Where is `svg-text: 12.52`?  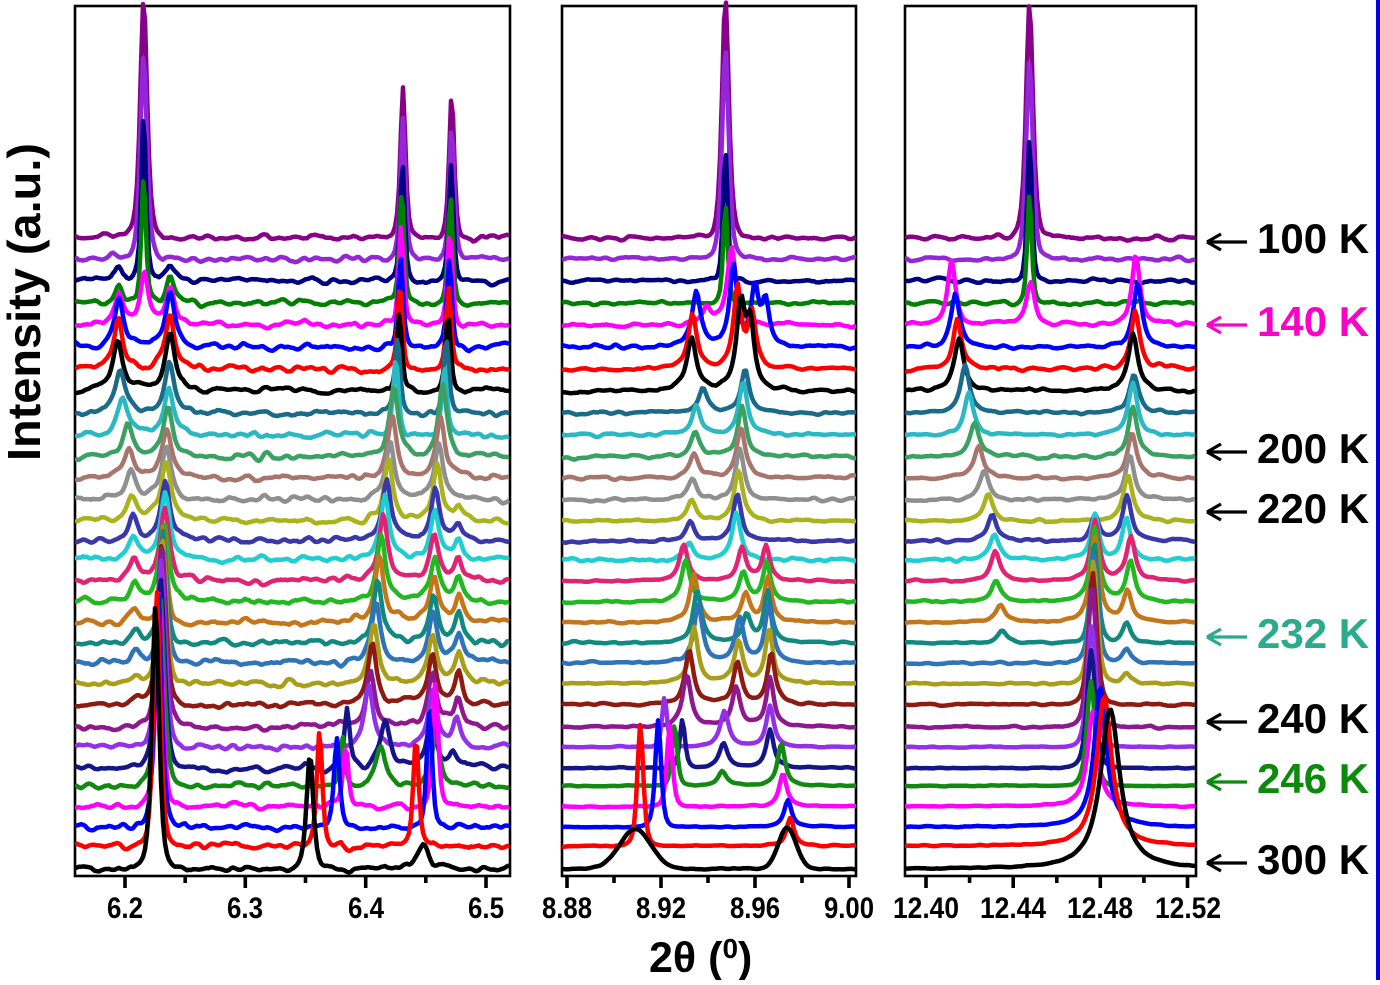
svg-text: 12.52 is located at coordinates (1188, 908).